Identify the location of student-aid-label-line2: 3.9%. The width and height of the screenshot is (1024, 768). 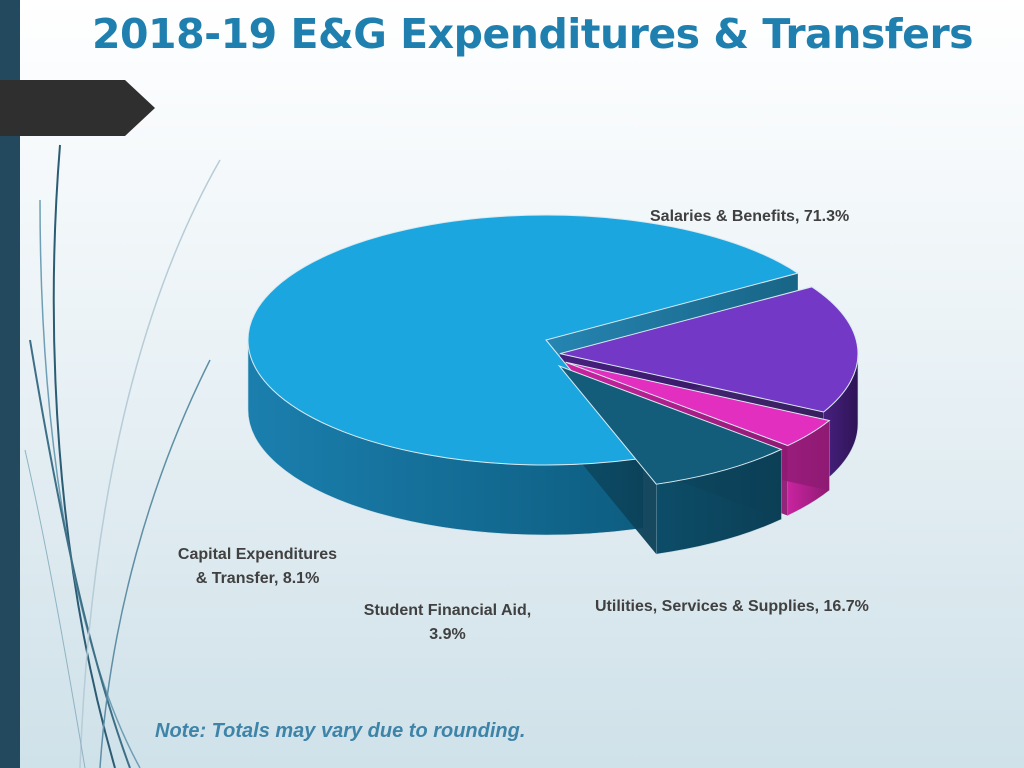
(447, 634).